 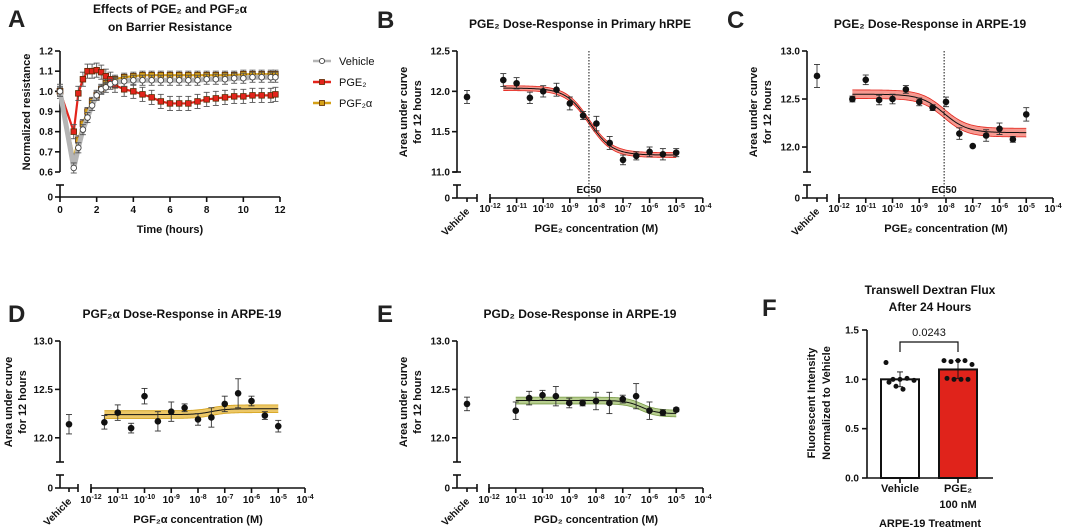 I want to click on x-tick-label: 10⁻¹¹, so click(x=516, y=209).